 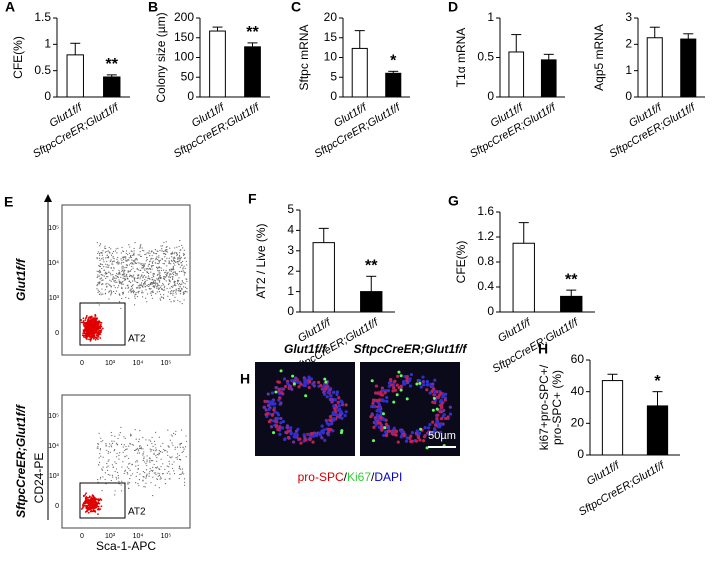 What do you see at coordinates (188, 76) in the screenshot?
I see `y-tick-label: 50` at bounding box center [188, 76].